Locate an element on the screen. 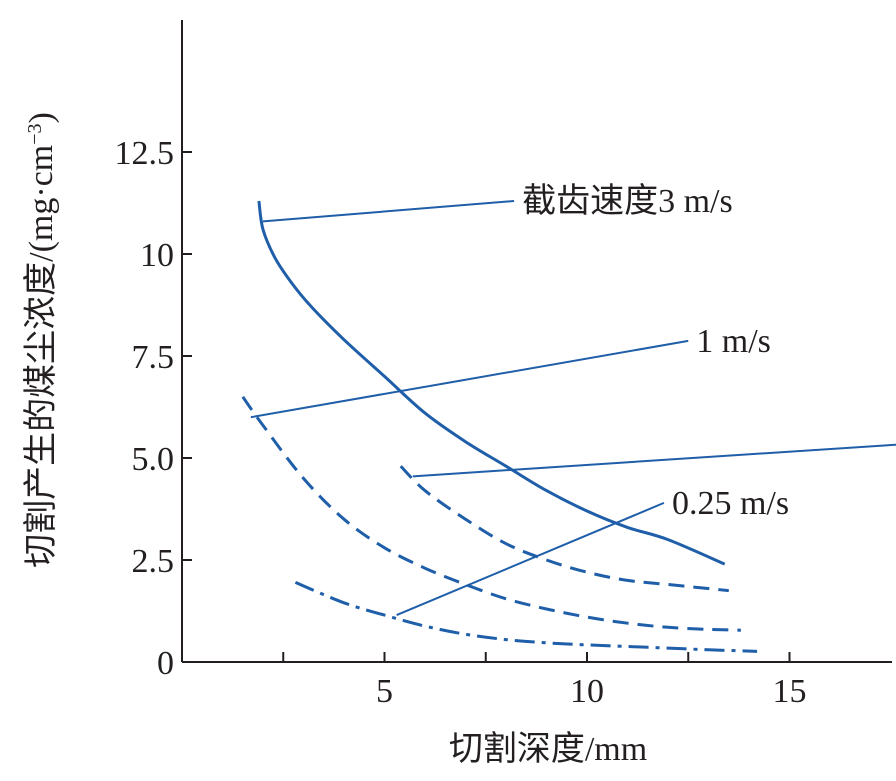 This screenshot has height=781, width=896. y-tick-label: 2.5 is located at coordinates (153, 561).